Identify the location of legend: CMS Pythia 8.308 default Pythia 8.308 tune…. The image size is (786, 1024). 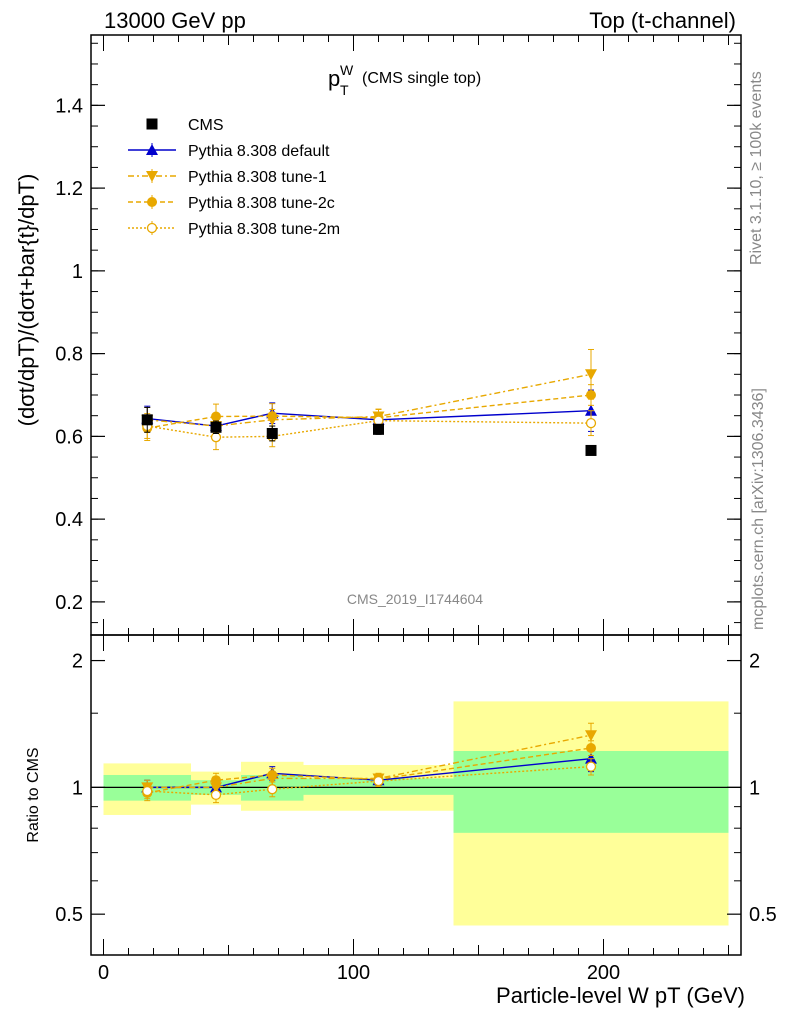
(234, 177).